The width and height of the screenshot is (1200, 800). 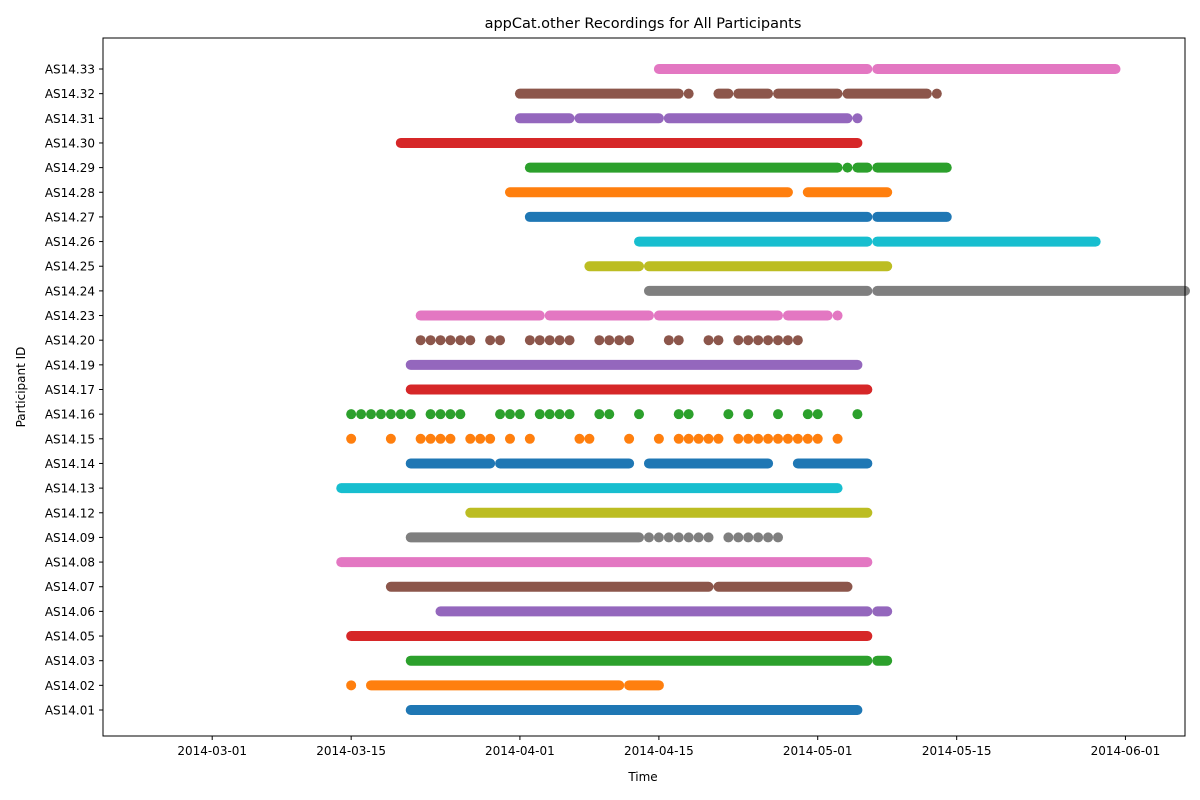 I want to click on y-tick-label: AS14.12, so click(x=70, y=513).